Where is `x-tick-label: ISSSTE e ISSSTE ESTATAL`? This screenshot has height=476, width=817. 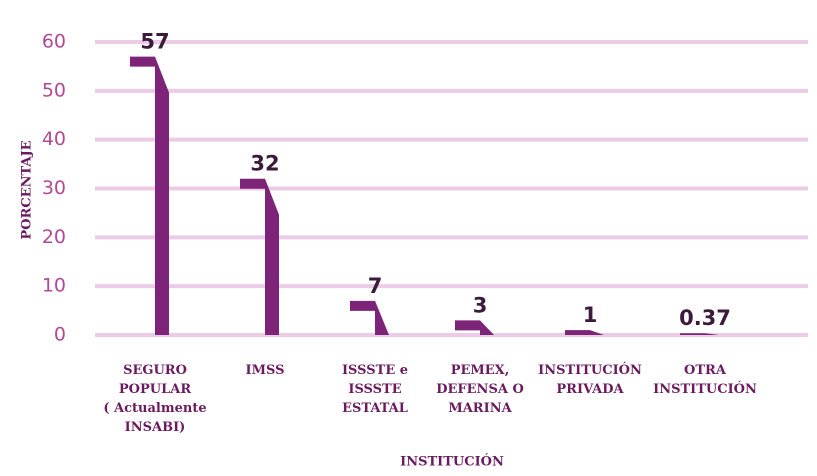
x-tick-label: ISSSTE e ISSSTE ESTATAL is located at coordinates (375, 389).